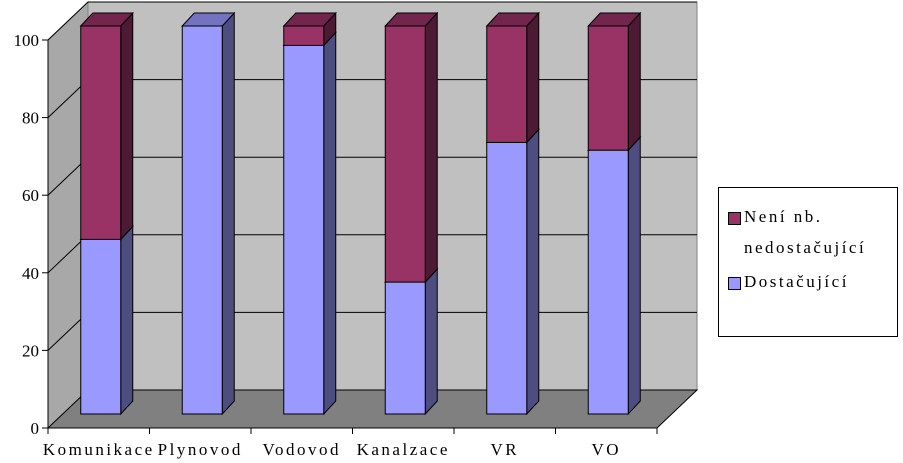  Describe the element at coordinates (606, 449) in the screenshot. I see `x-category-label: VO` at that location.